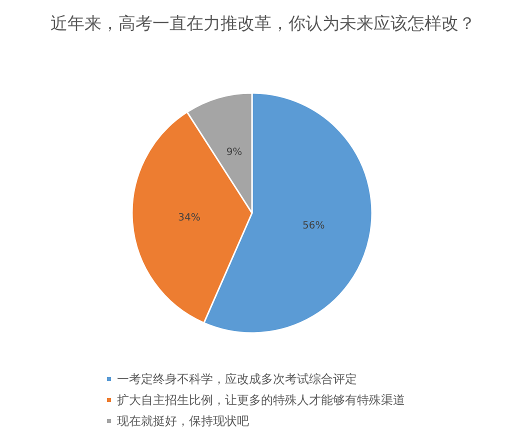 Image resolution: width=516 pixels, height=438 pixels. Describe the element at coordinates (183, 421) in the screenshot. I see `legend-label: 现在就挺好，保持现状吧` at that location.